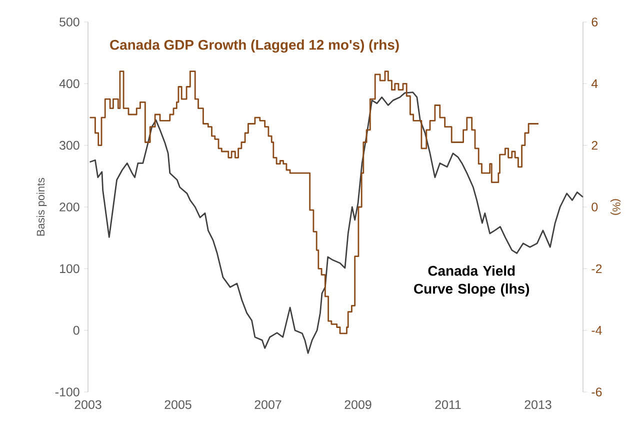  Describe the element at coordinates (594, 83) in the screenshot. I see `y2-tick-label: 4` at that location.